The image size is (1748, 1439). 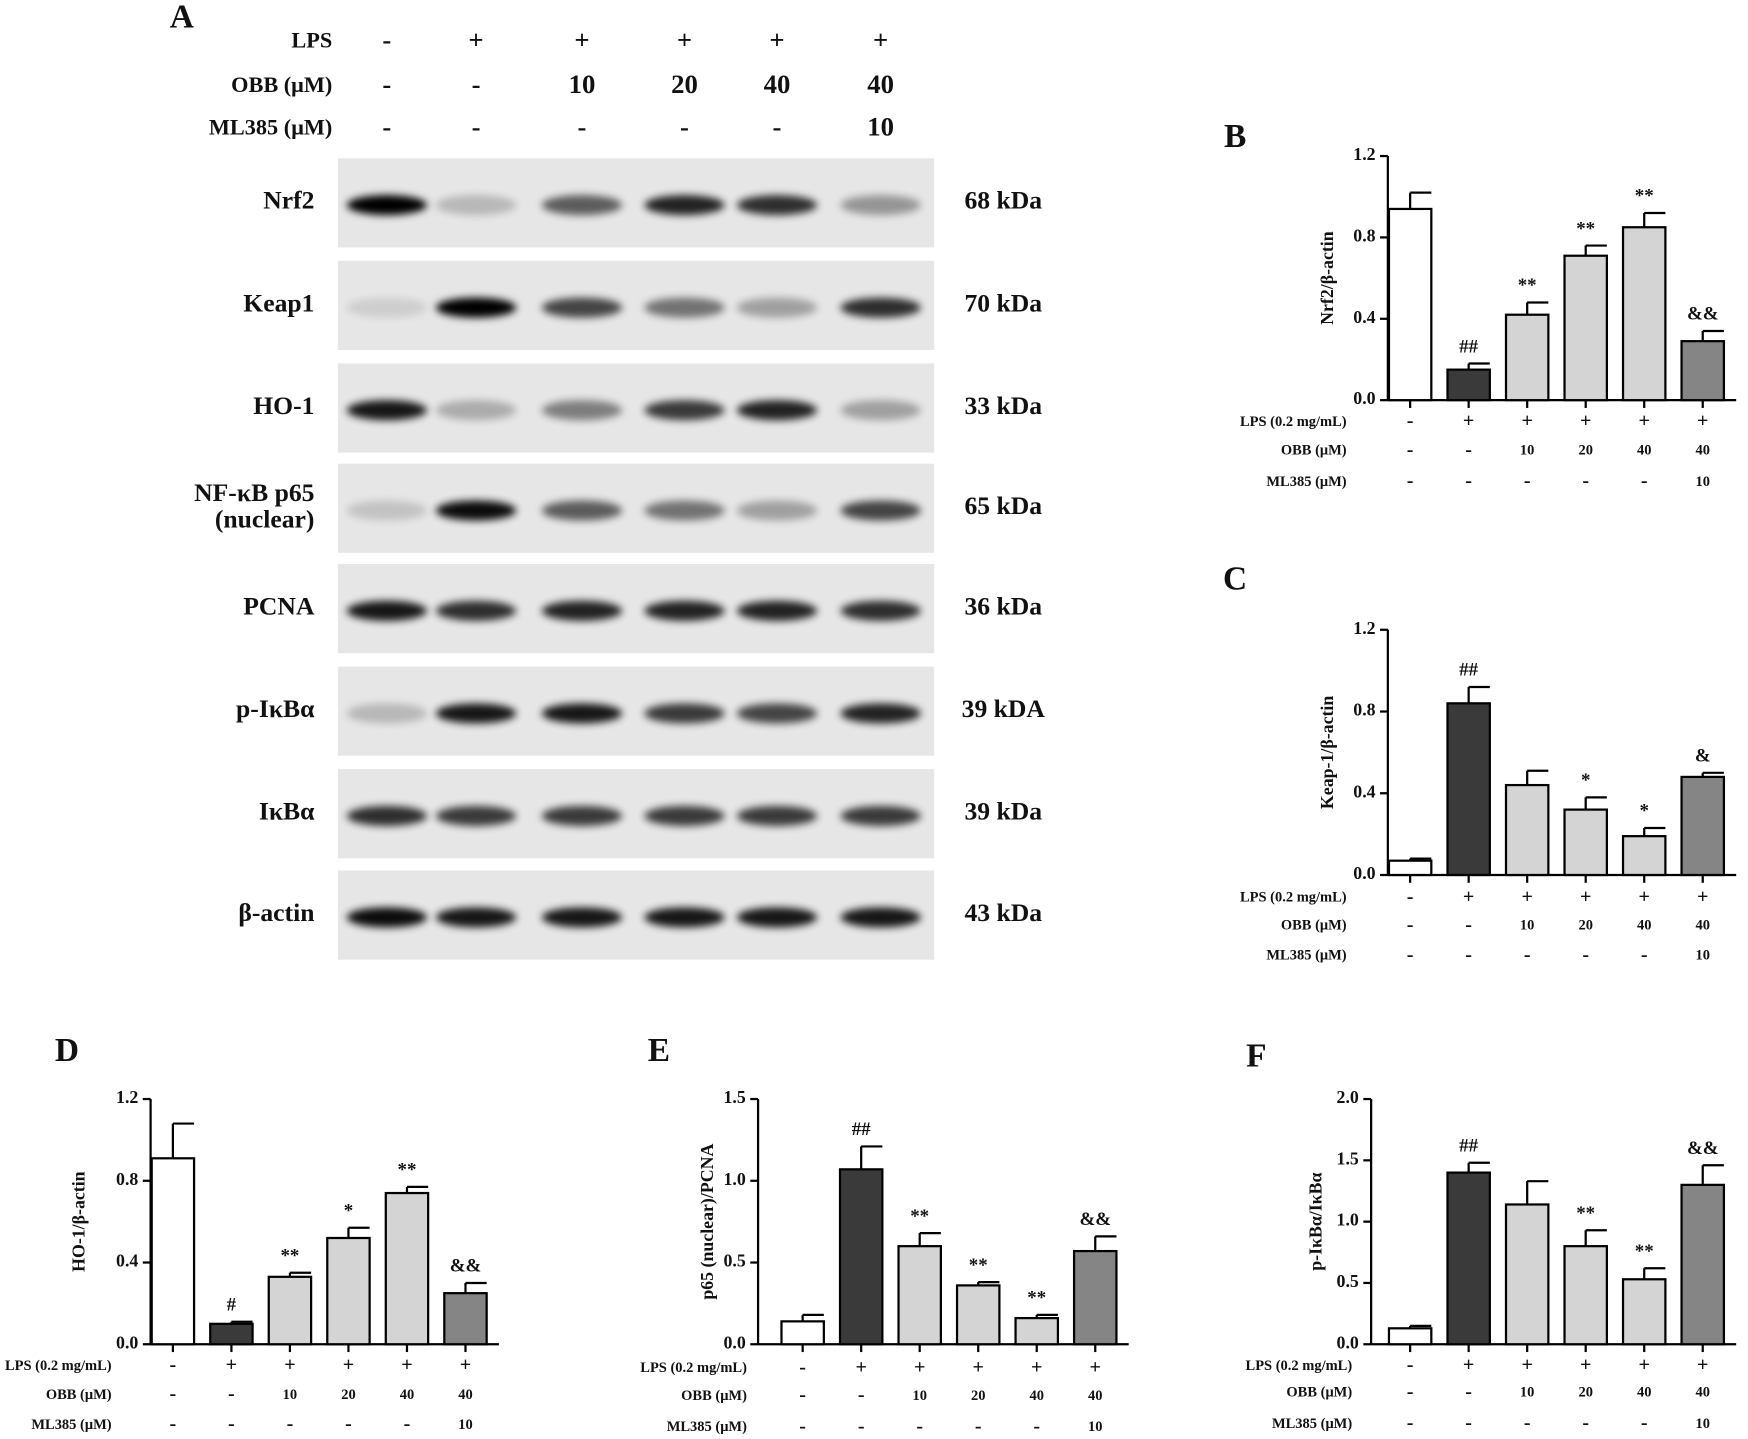 I want to click on protein-name: Nrf2, so click(x=288, y=200).